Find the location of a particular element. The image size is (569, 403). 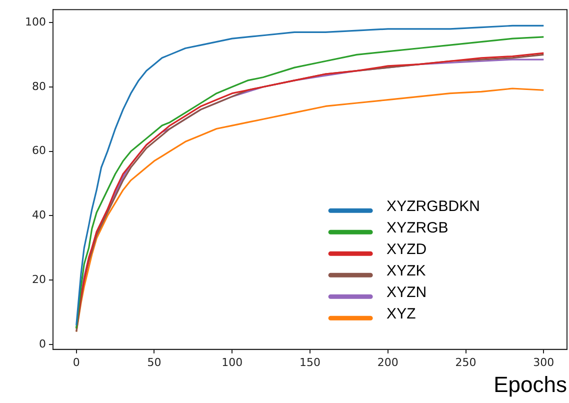

x-tick-label: 300 is located at coordinates (543, 362).